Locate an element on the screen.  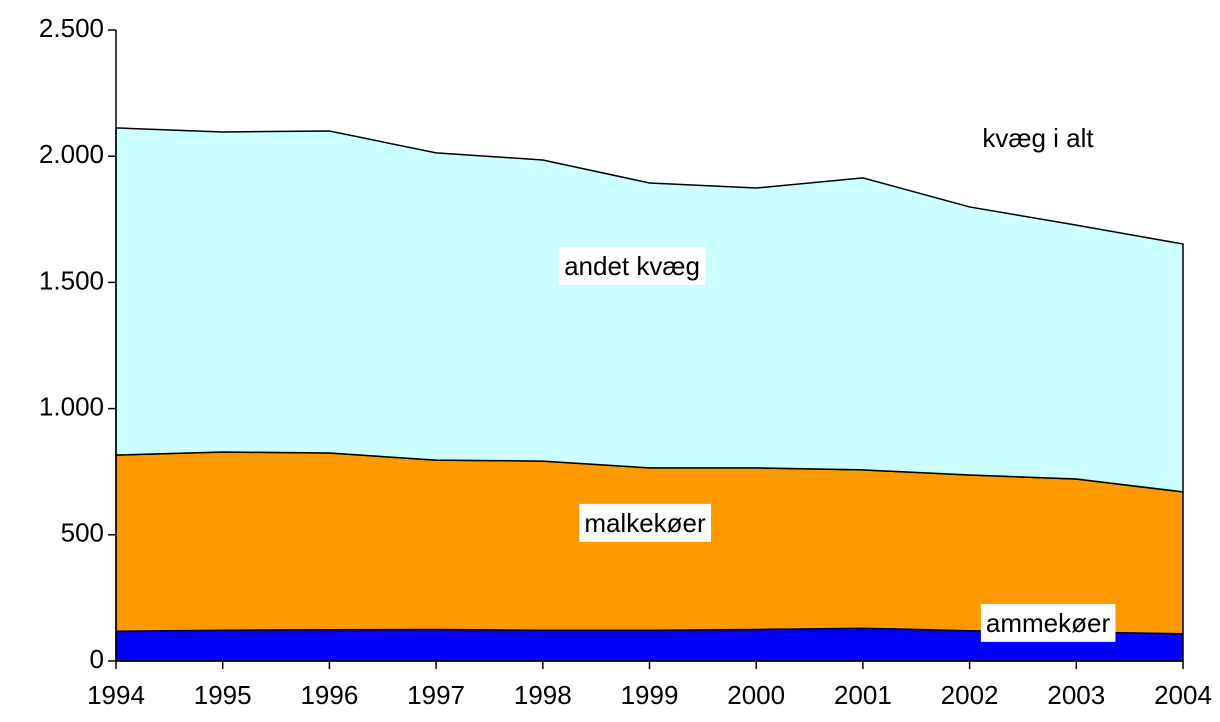
x-tick-label: 2004 is located at coordinates (1183, 695).